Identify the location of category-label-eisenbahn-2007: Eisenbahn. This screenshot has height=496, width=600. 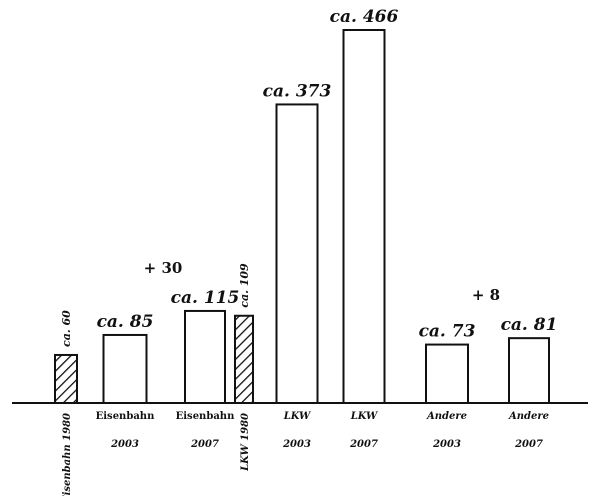
(205, 416).